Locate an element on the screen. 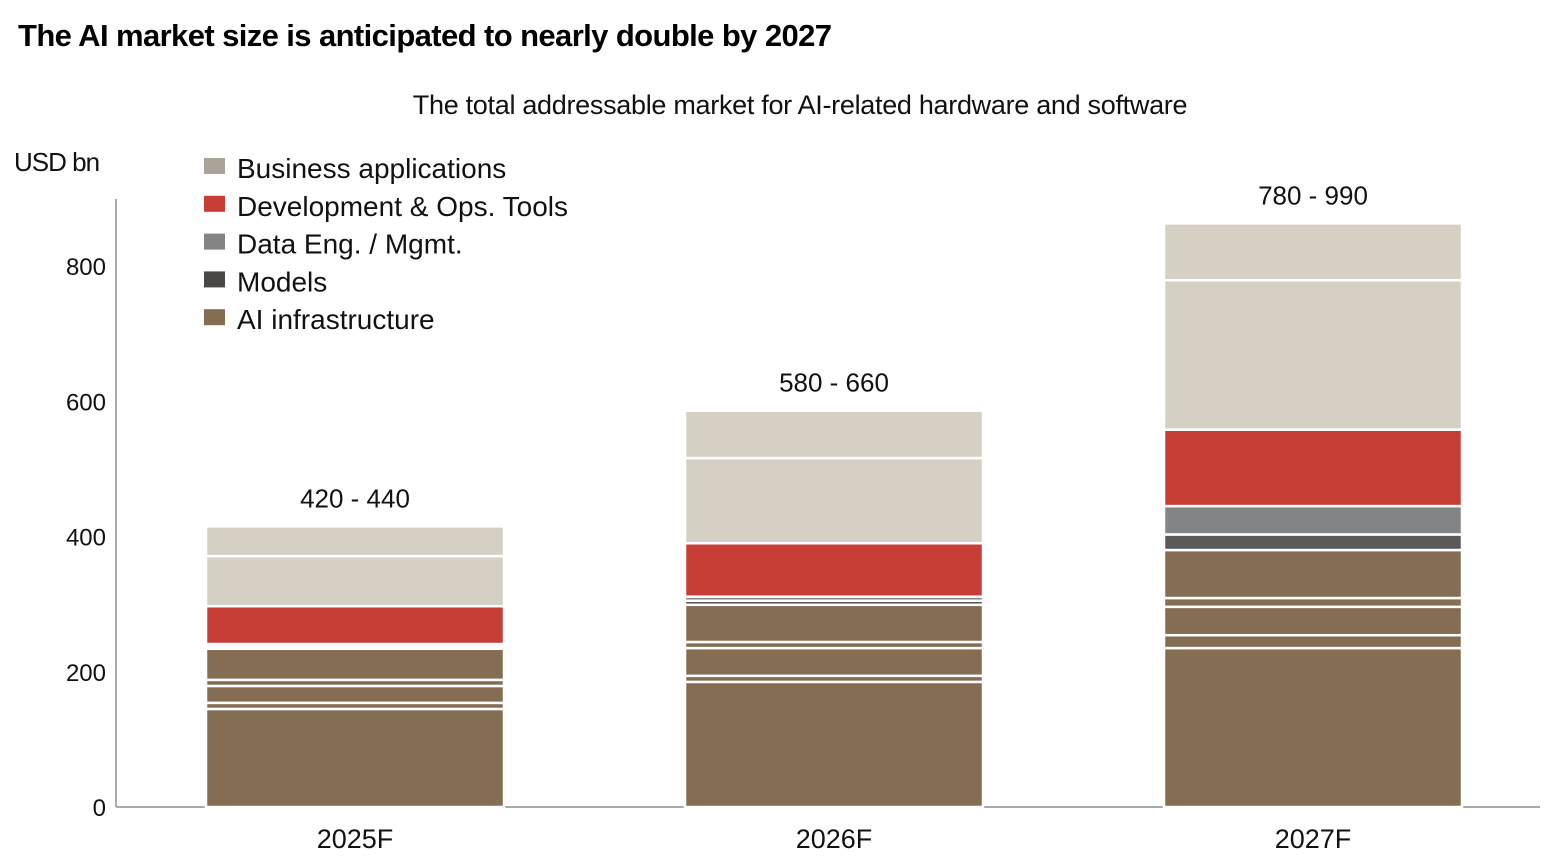  legend-label: Business applications is located at coordinates (371, 168).